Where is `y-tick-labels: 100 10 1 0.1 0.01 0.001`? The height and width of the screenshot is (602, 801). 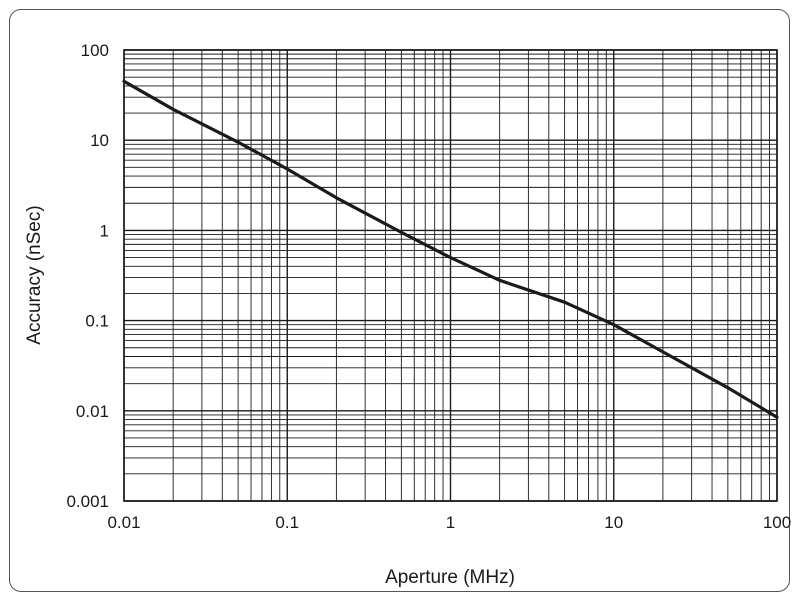 y-tick-labels: 100 10 1 0.1 0.01 0.001 is located at coordinates (87, 276).